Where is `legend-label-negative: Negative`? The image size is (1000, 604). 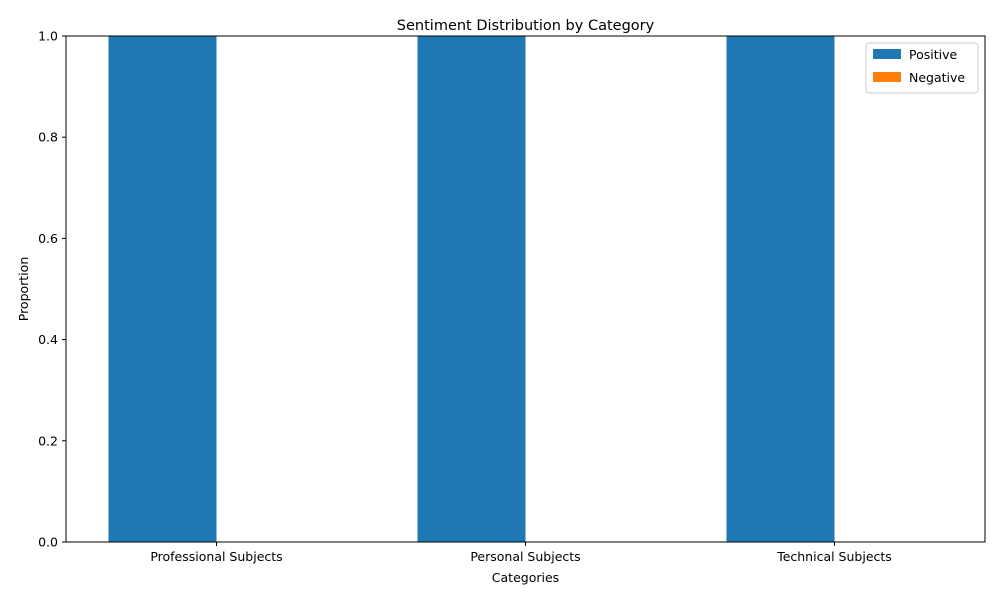 legend-label-negative: Negative is located at coordinates (937, 77).